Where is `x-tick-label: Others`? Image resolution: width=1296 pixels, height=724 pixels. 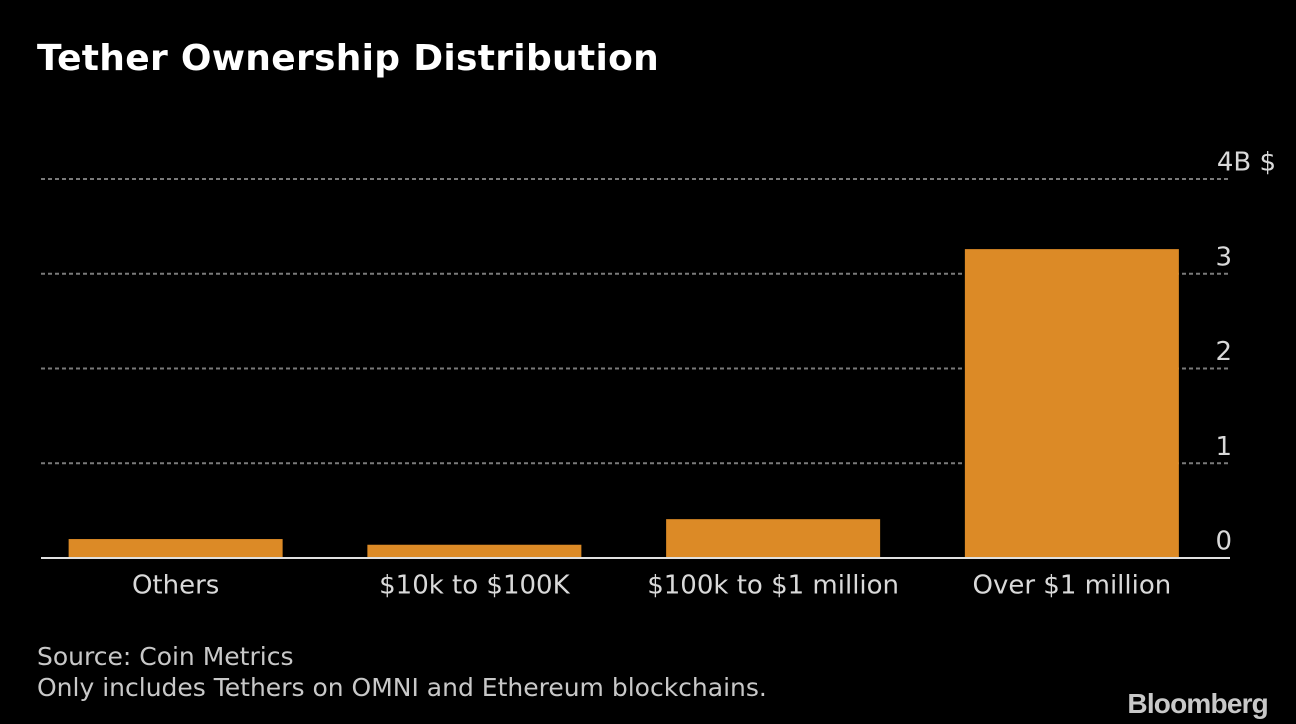 x-tick-label: Others is located at coordinates (175, 586).